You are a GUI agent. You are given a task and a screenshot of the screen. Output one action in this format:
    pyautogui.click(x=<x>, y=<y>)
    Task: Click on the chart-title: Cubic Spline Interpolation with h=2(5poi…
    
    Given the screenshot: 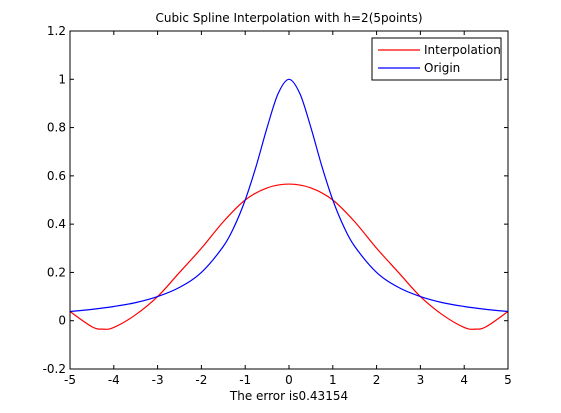 What is the action you would take?
    pyautogui.click(x=288, y=18)
    